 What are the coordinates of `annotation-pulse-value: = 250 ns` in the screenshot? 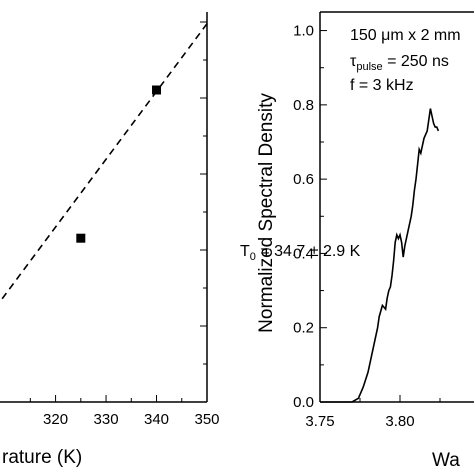 It's located at (416, 61).